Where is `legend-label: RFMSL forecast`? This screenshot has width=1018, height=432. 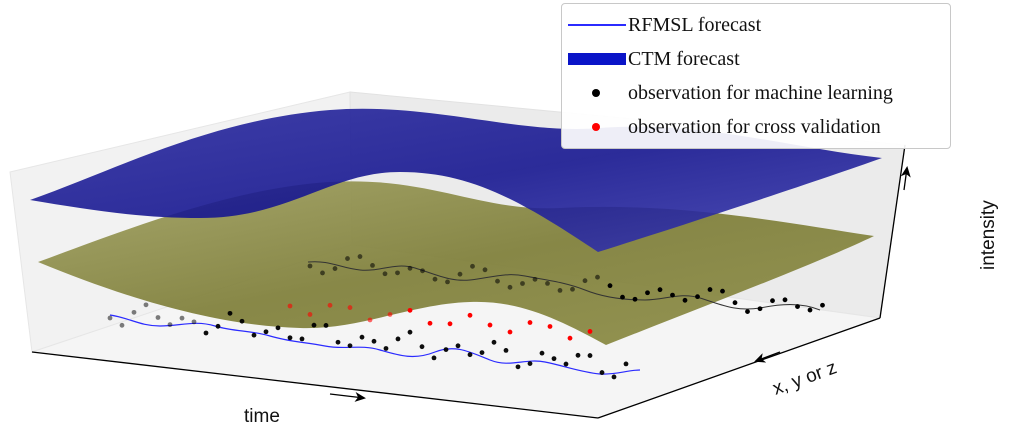 legend-label: RFMSL forecast is located at coordinates (695, 24).